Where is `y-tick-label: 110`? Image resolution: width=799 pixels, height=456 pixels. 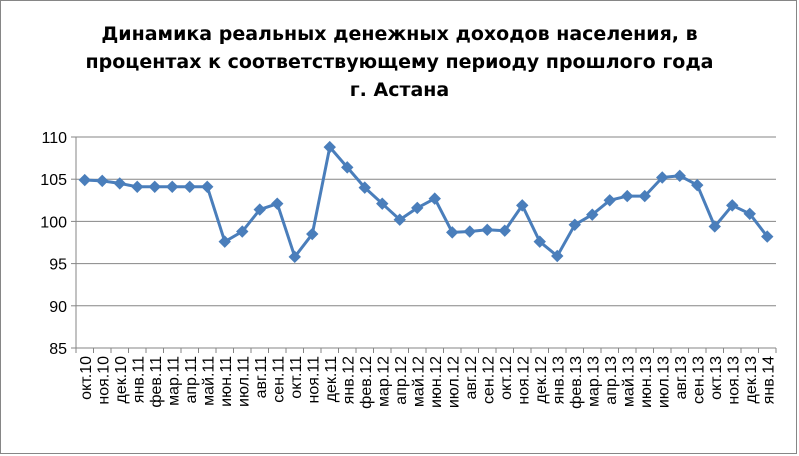
y-tick-label: 110 is located at coordinates (54, 138).